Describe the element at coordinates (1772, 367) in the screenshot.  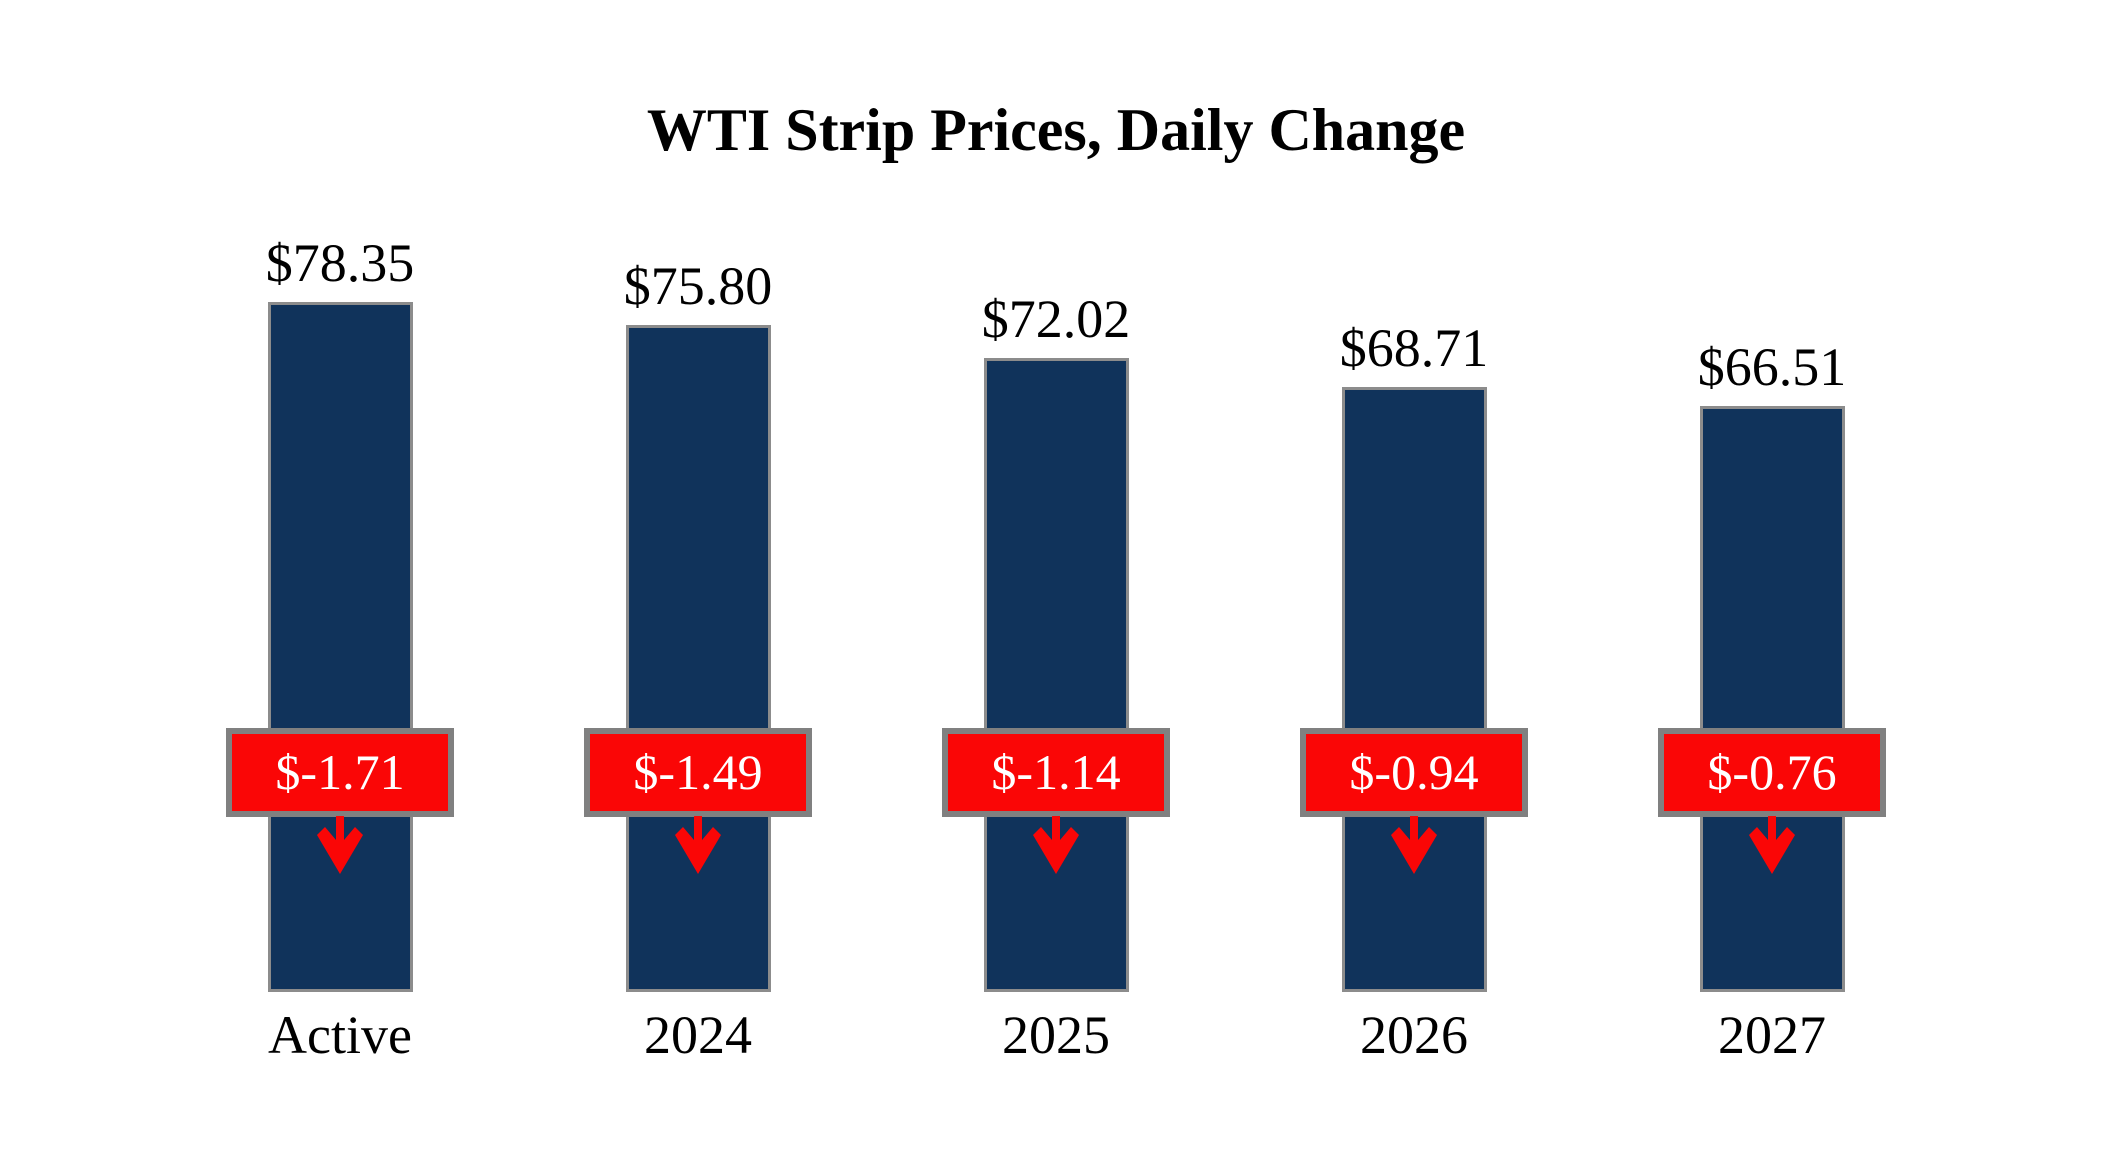
I see `bar-value-label: $66.51` at that location.